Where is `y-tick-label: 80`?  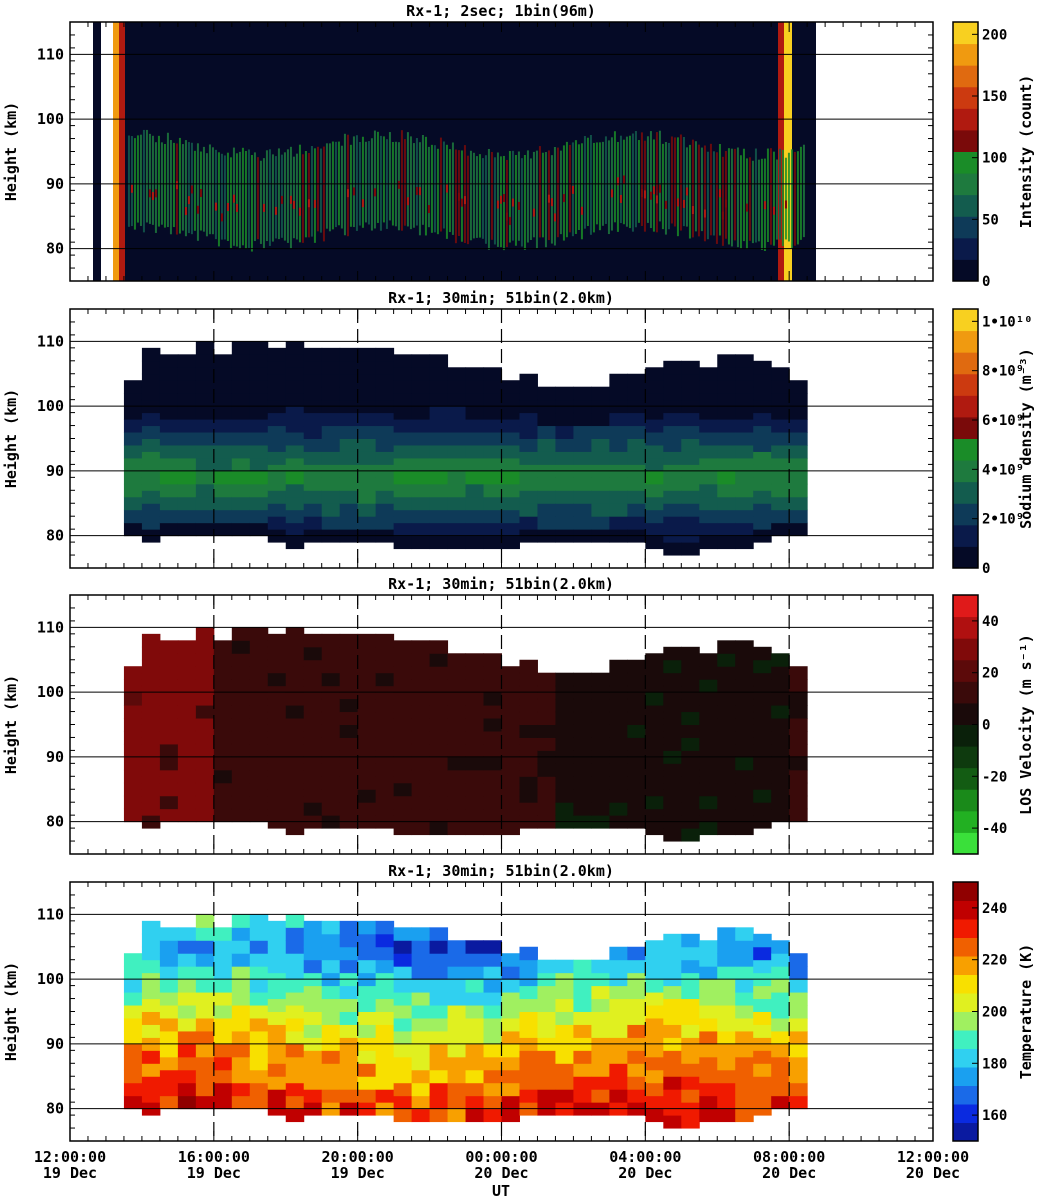 y-tick-label: 80 is located at coordinates (55, 249).